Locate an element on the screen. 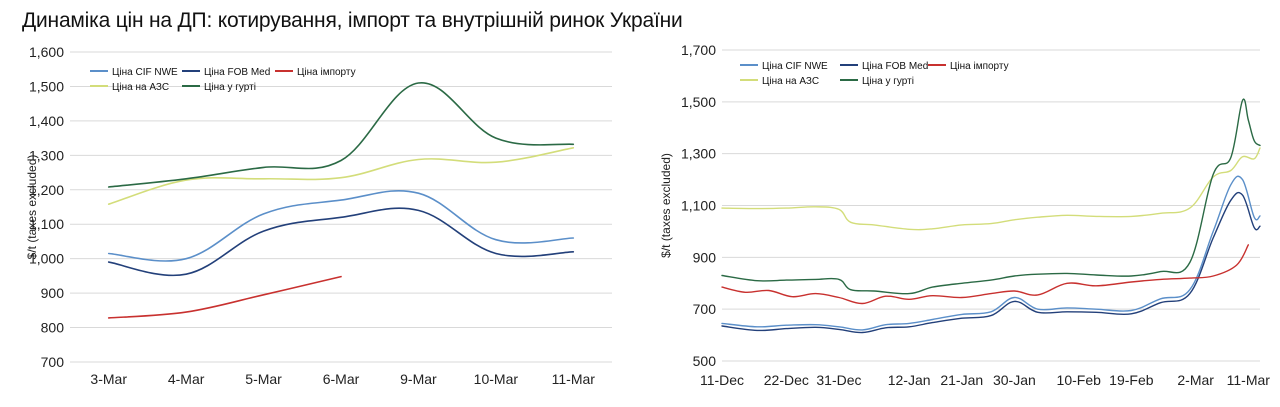 This screenshot has width=1280, height=407. chart0-series-line-ціна-на-азс is located at coordinates (341, 176).